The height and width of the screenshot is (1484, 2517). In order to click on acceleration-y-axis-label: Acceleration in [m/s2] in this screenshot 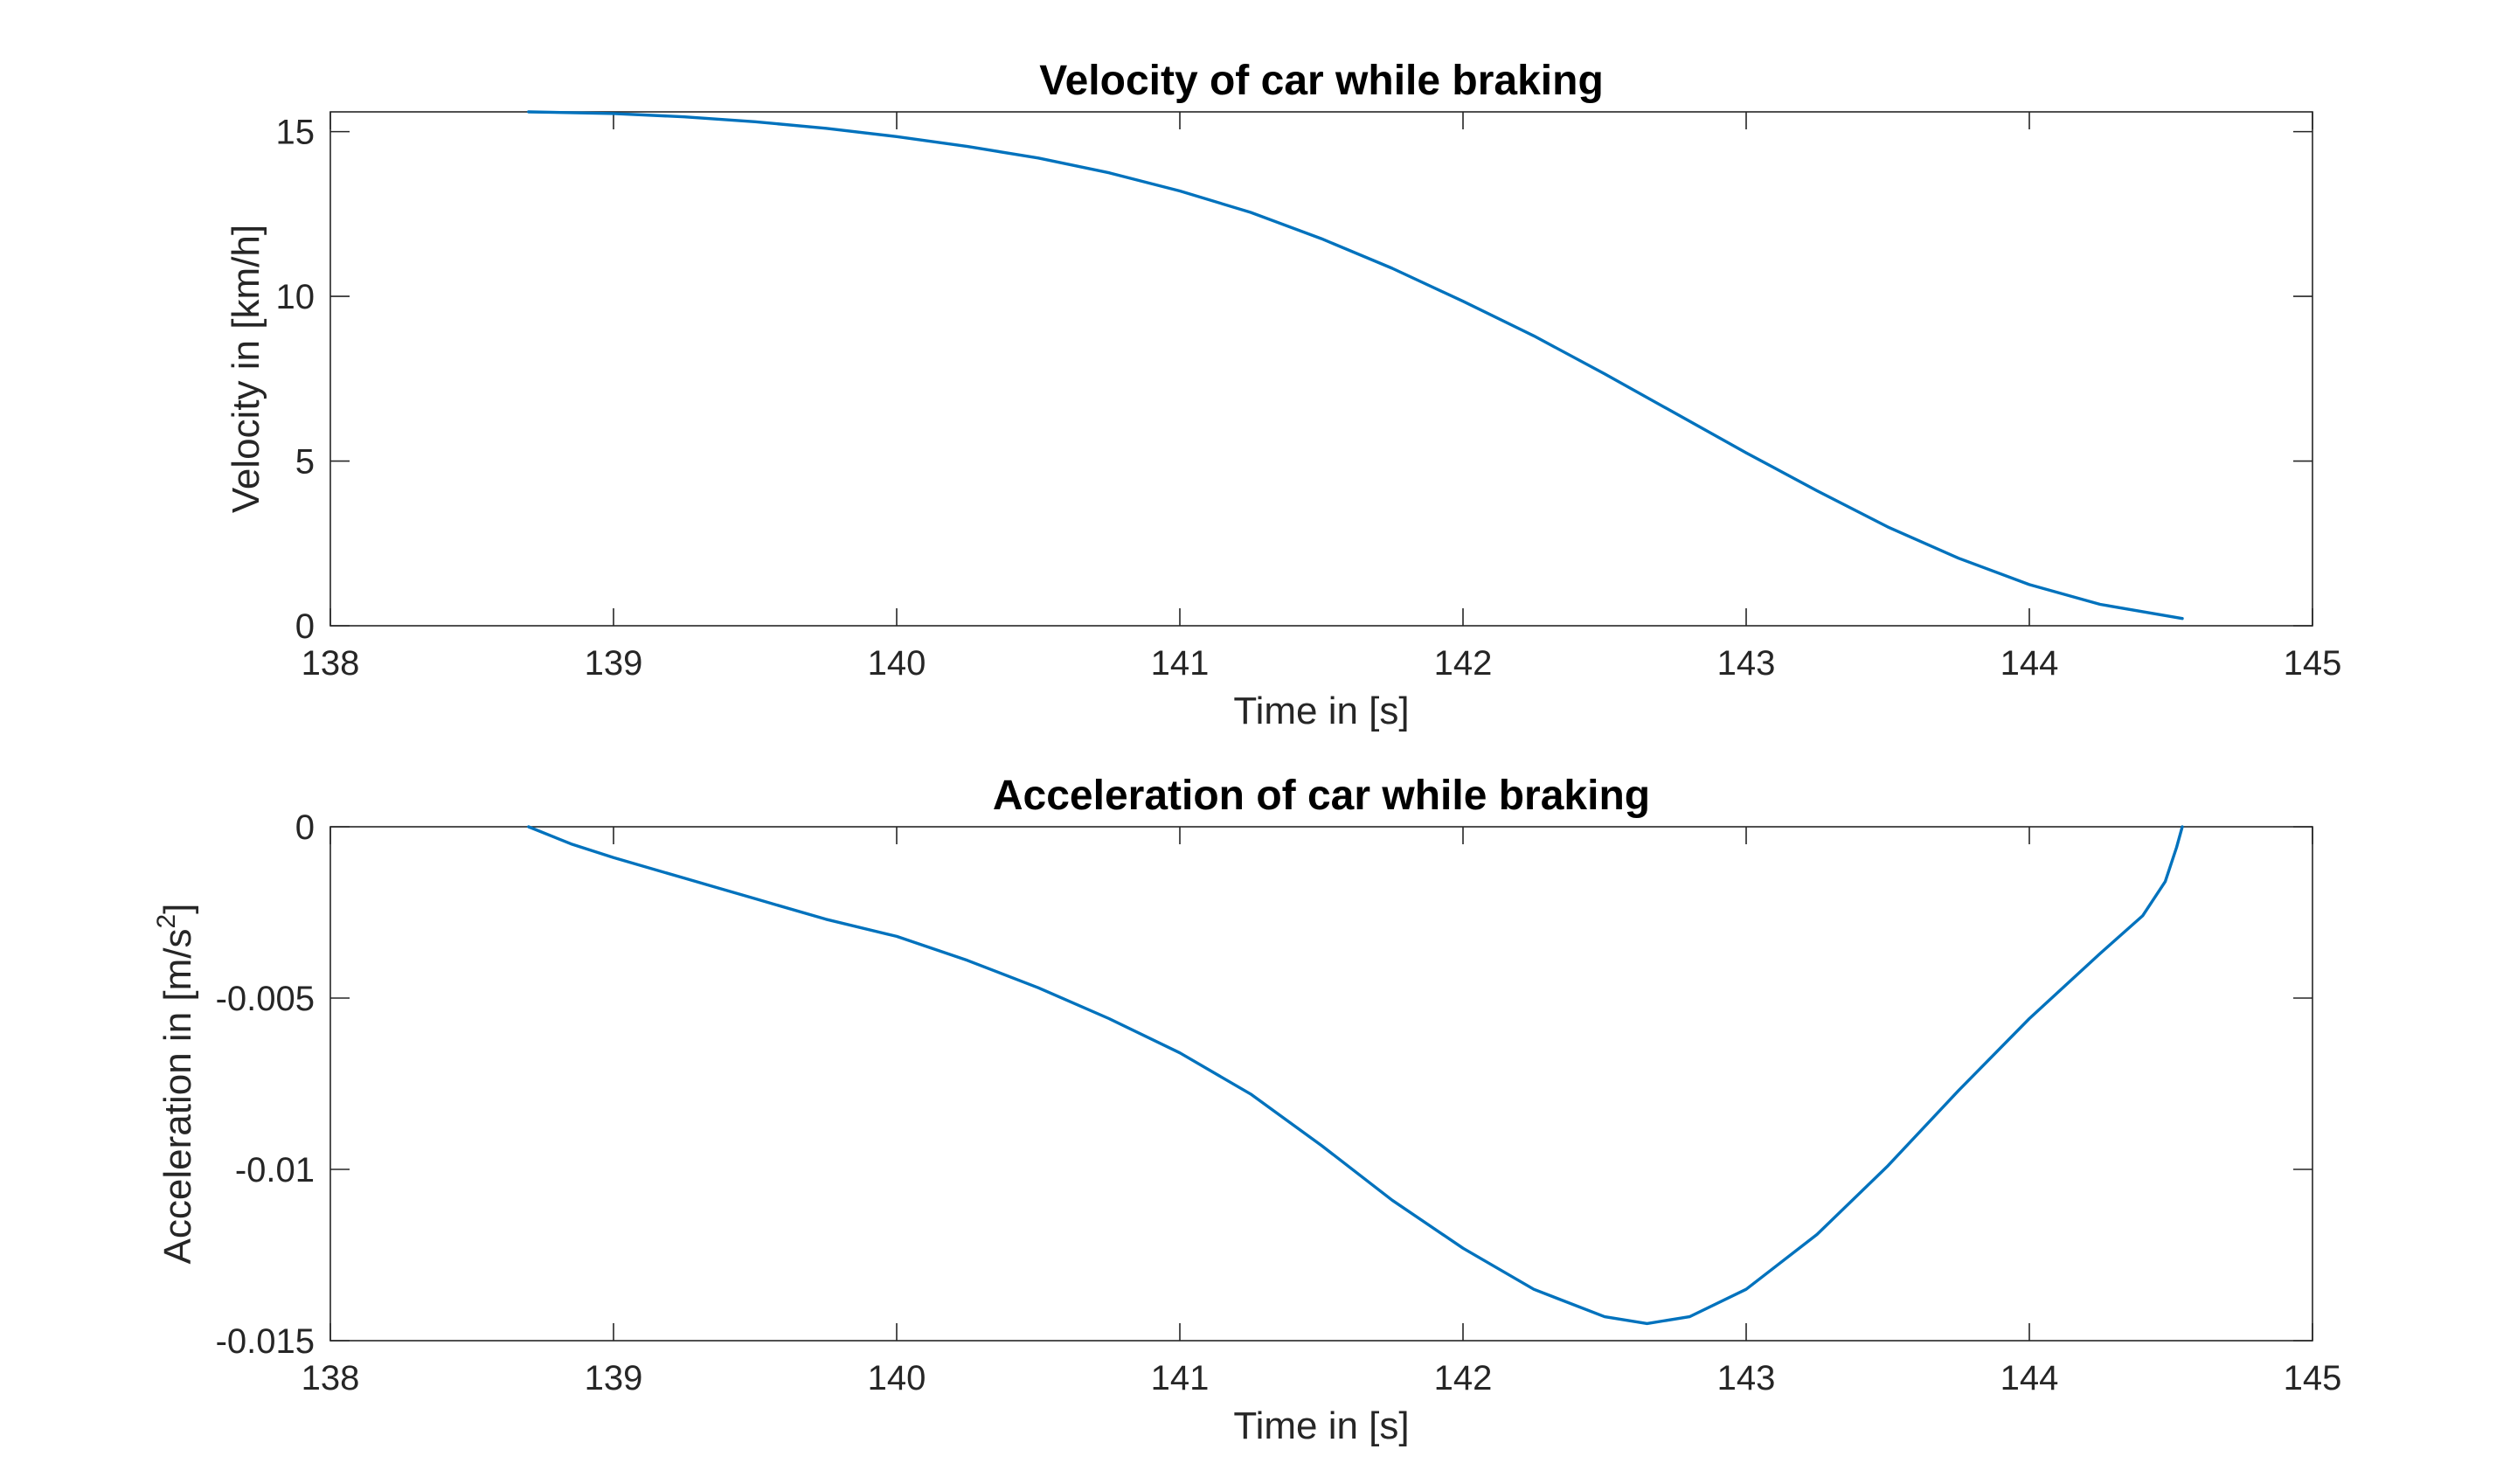, I will do `click(175, 1084)`.